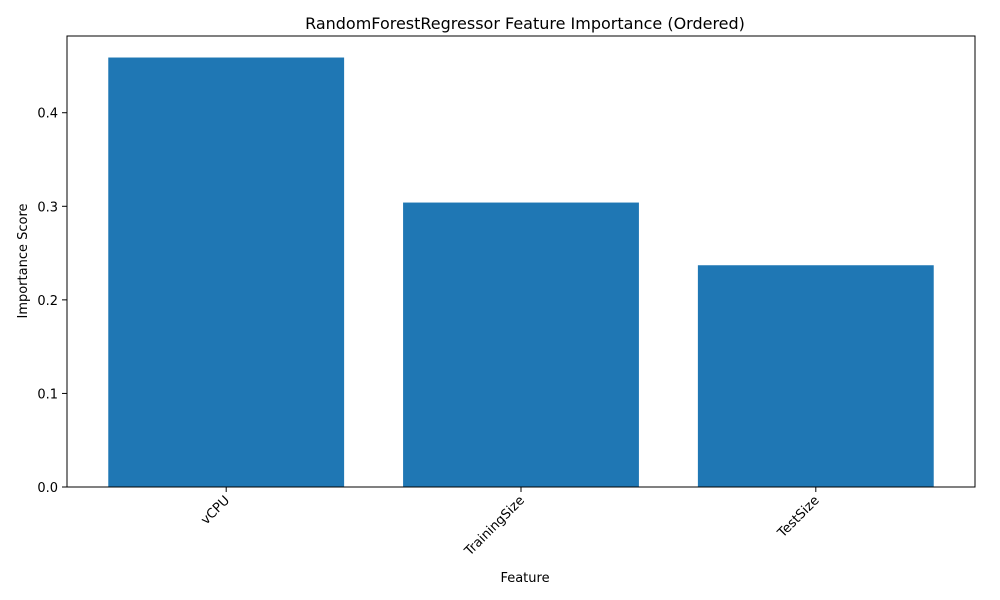 The width and height of the screenshot is (1000, 600). I want to click on y-tick-label: 0.4, so click(47, 114).